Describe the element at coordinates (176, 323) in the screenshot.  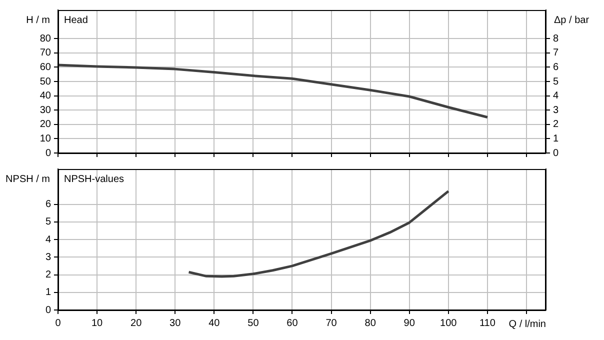
I see `x-tick-label: 30` at that location.